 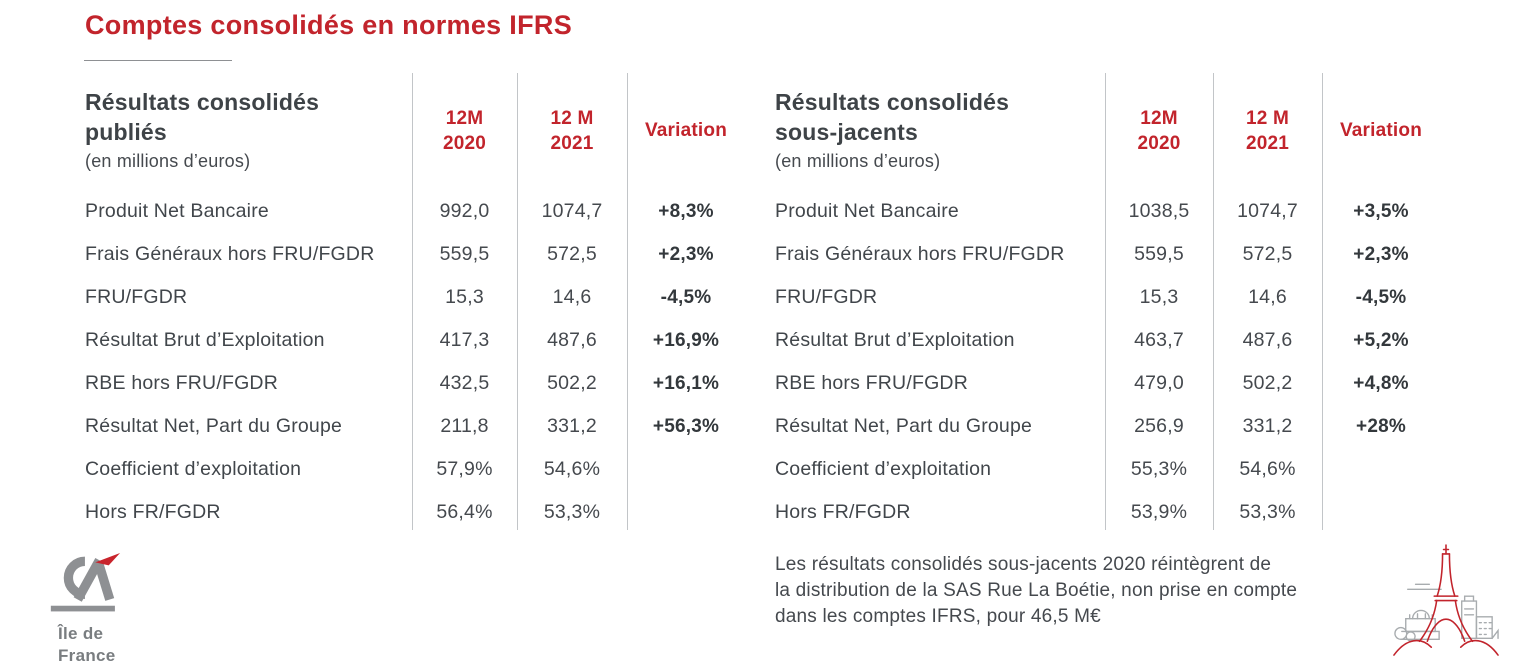 I want to click on table-row: Coefficient d’exploitation 55,3% 54,6%, so click(x=1107, y=469).